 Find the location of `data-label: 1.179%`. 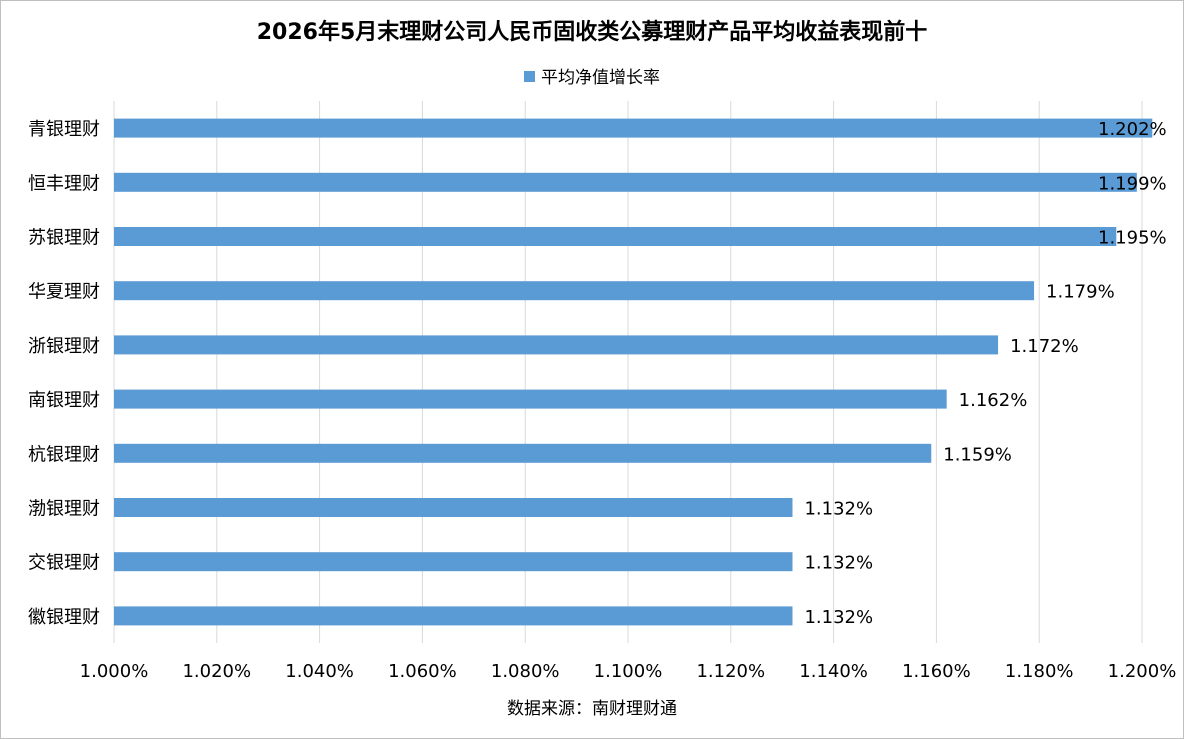

data-label: 1.179% is located at coordinates (1080, 292).